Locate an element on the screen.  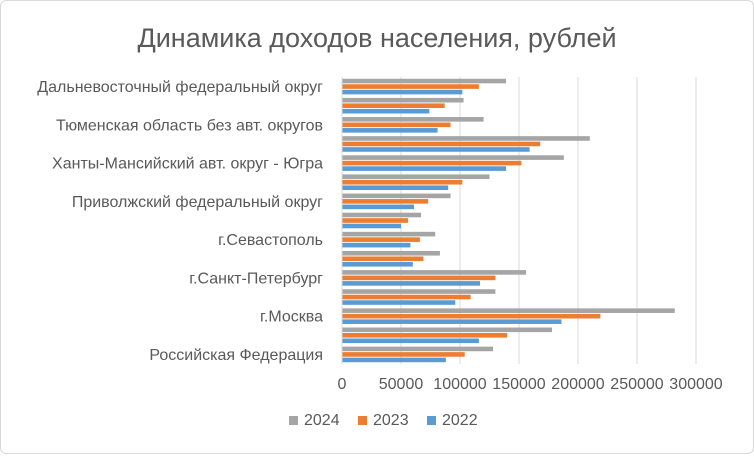
legend: 2024 2023 2022 is located at coordinates (383, 420).